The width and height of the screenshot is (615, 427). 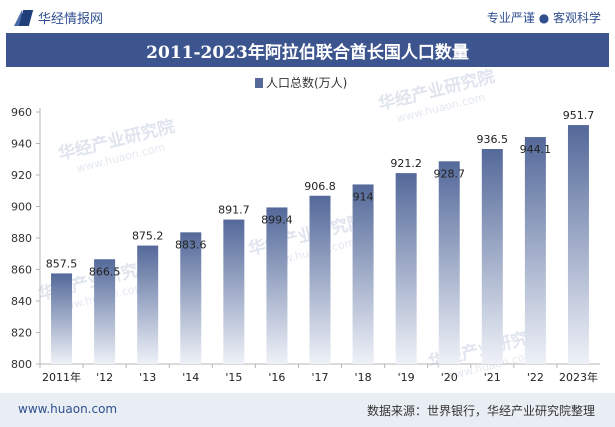 What do you see at coordinates (21, 301) in the screenshot?
I see `y-tick-label: 840` at bounding box center [21, 301].